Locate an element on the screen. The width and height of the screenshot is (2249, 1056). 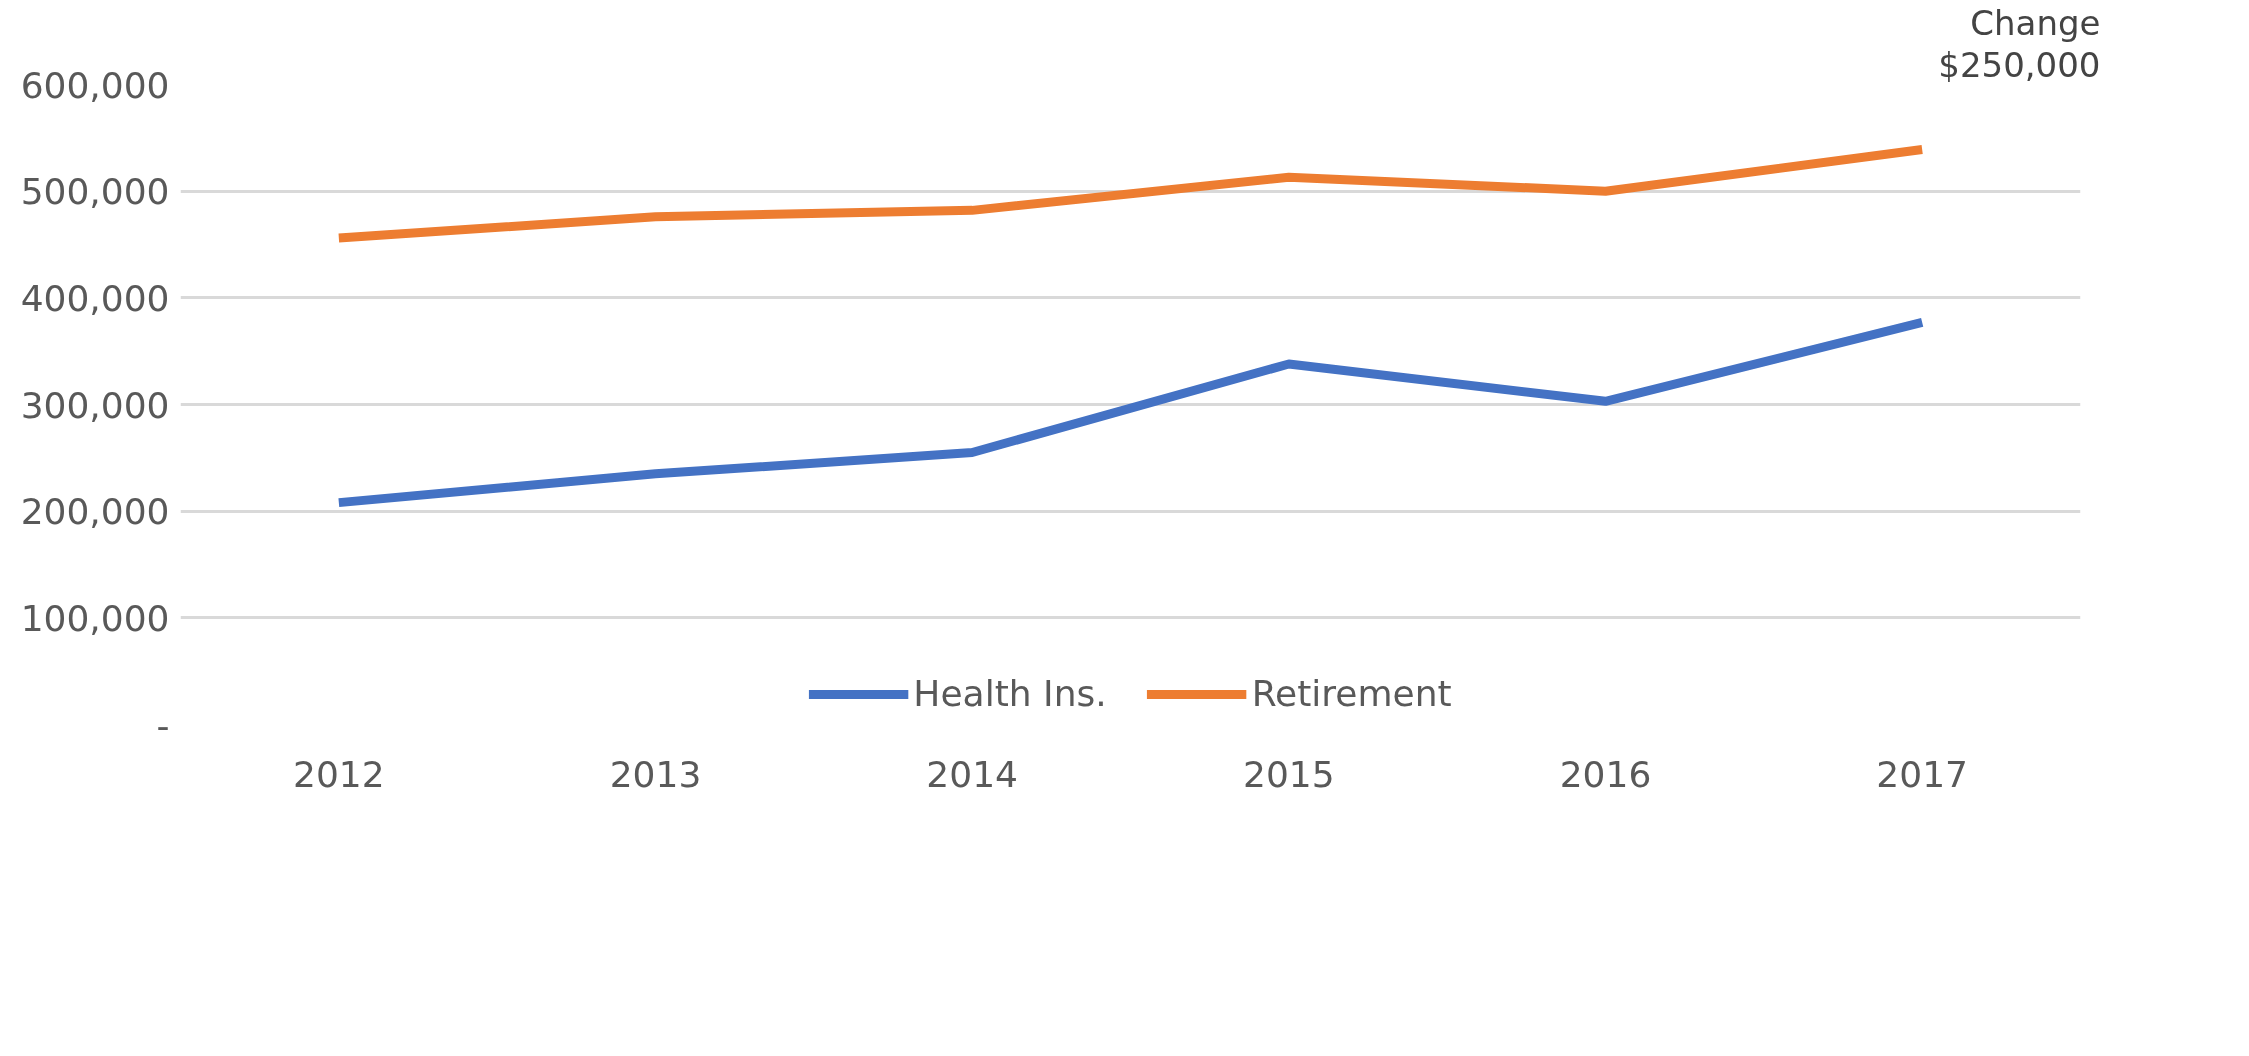
x-tick-label: 2013 is located at coordinates (655, 774).